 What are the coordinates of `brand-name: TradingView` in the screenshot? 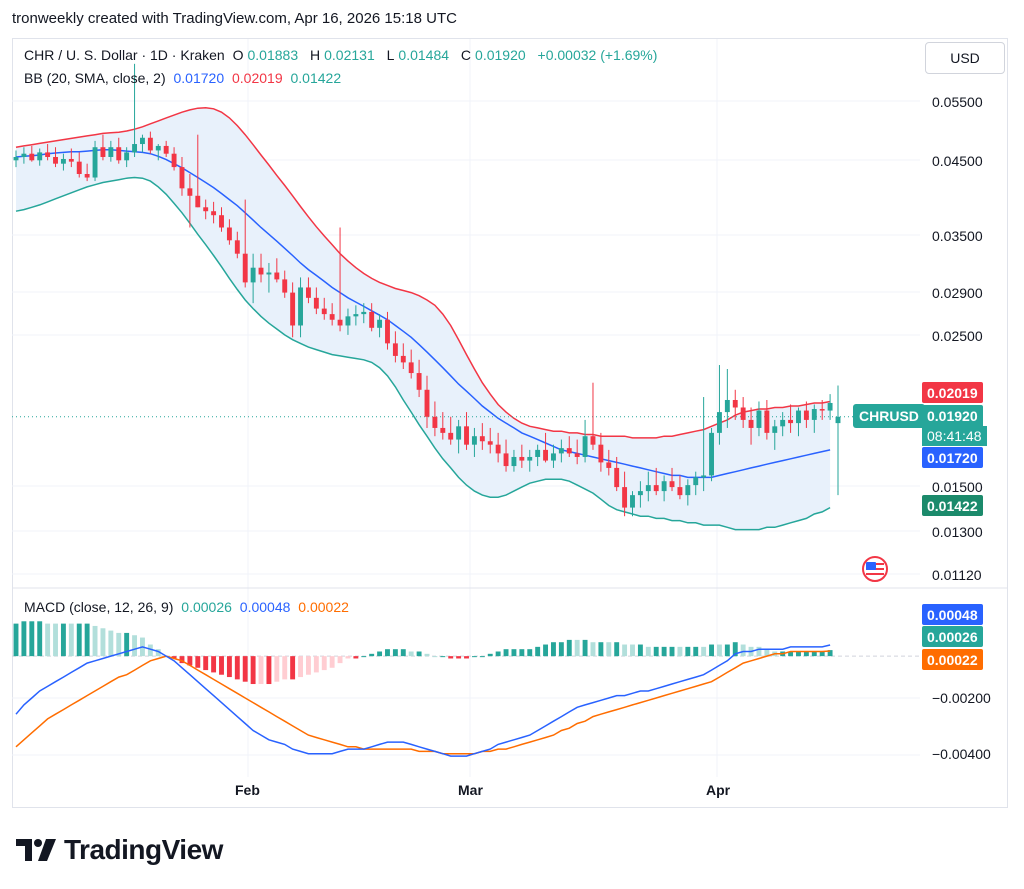 It's located at (143, 849).